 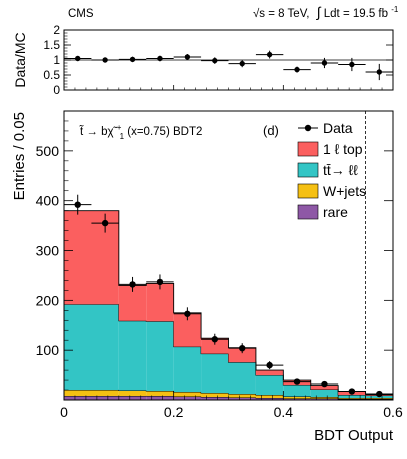 What do you see at coordinates (119, 127) in the screenshot?
I see `annotation-sup: +` at bounding box center [119, 127].